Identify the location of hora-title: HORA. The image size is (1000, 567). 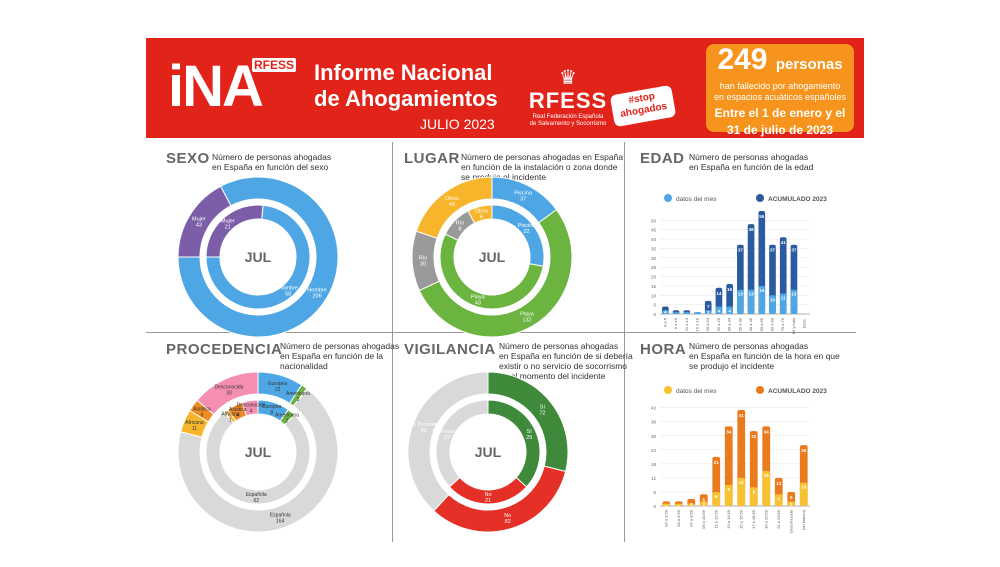
(663, 349).